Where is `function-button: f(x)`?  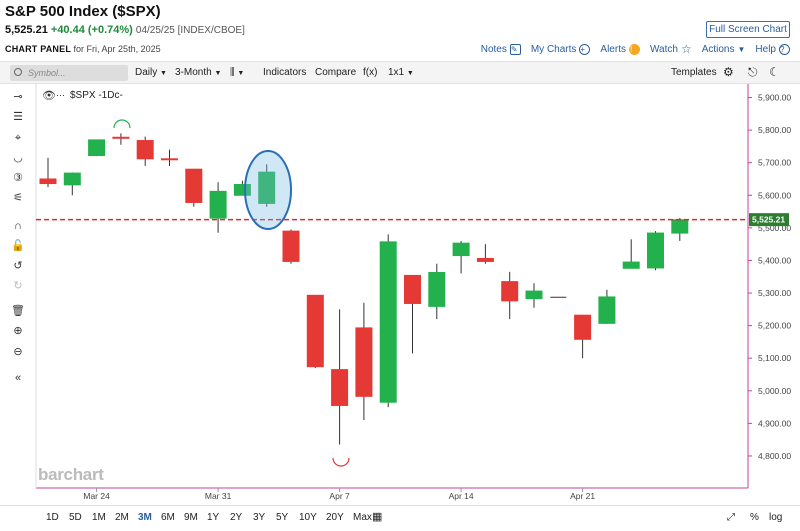
function-button: f(x) is located at coordinates (370, 72).